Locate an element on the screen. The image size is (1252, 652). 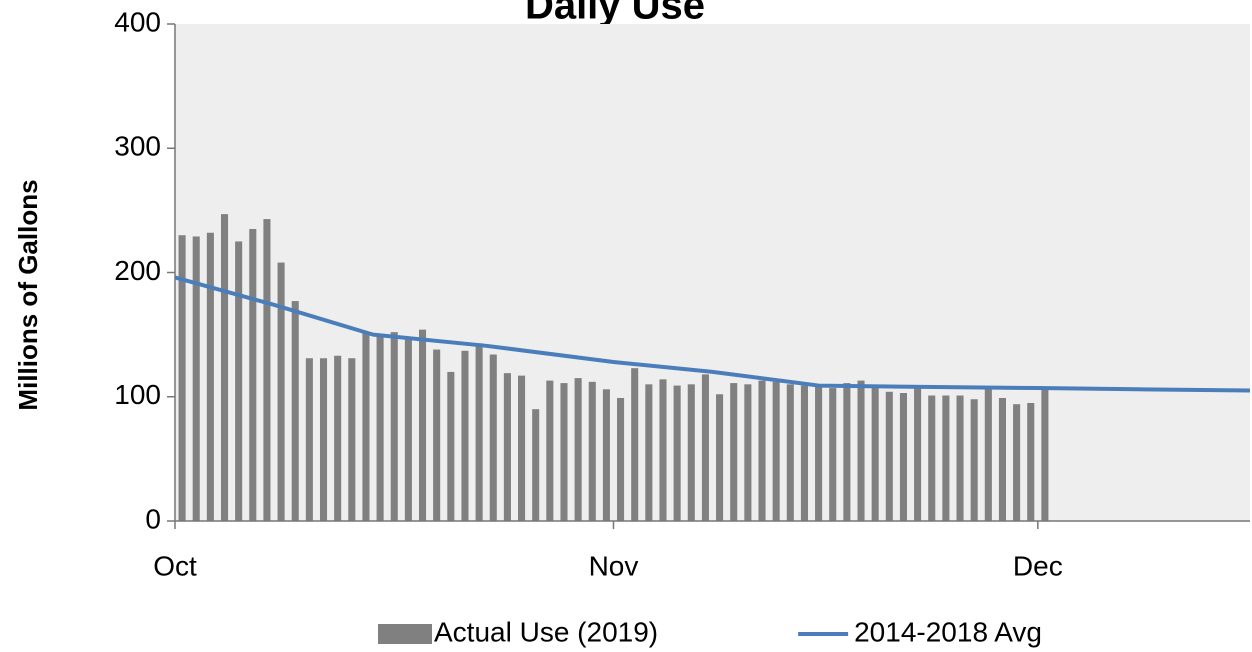
x-tick-label: Oct is located at coordinates (175, 565).